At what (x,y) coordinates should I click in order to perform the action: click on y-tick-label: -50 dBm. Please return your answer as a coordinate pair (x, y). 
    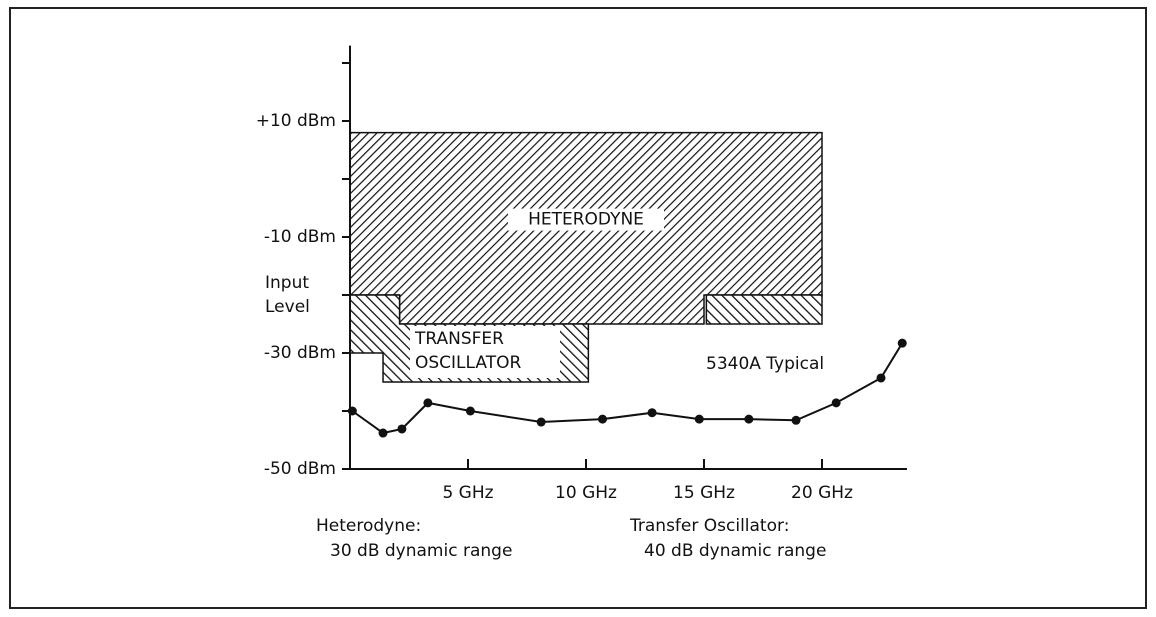
    Looking at the image, I should click on (300, 469).